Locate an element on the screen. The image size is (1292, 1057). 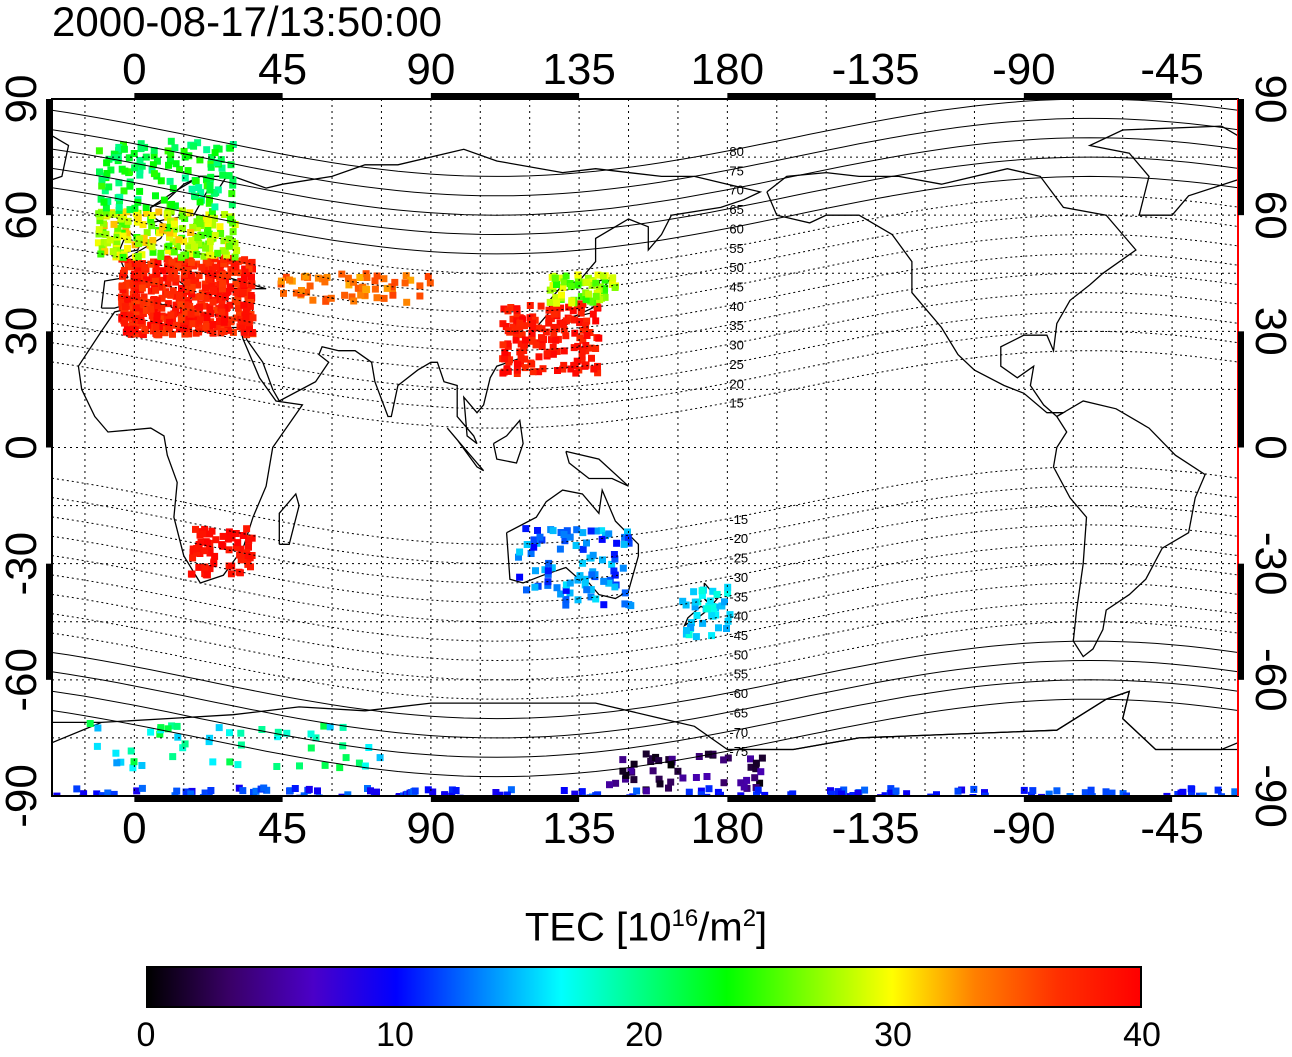
top-axis-label: 180 is located at coordinates (727, 69).